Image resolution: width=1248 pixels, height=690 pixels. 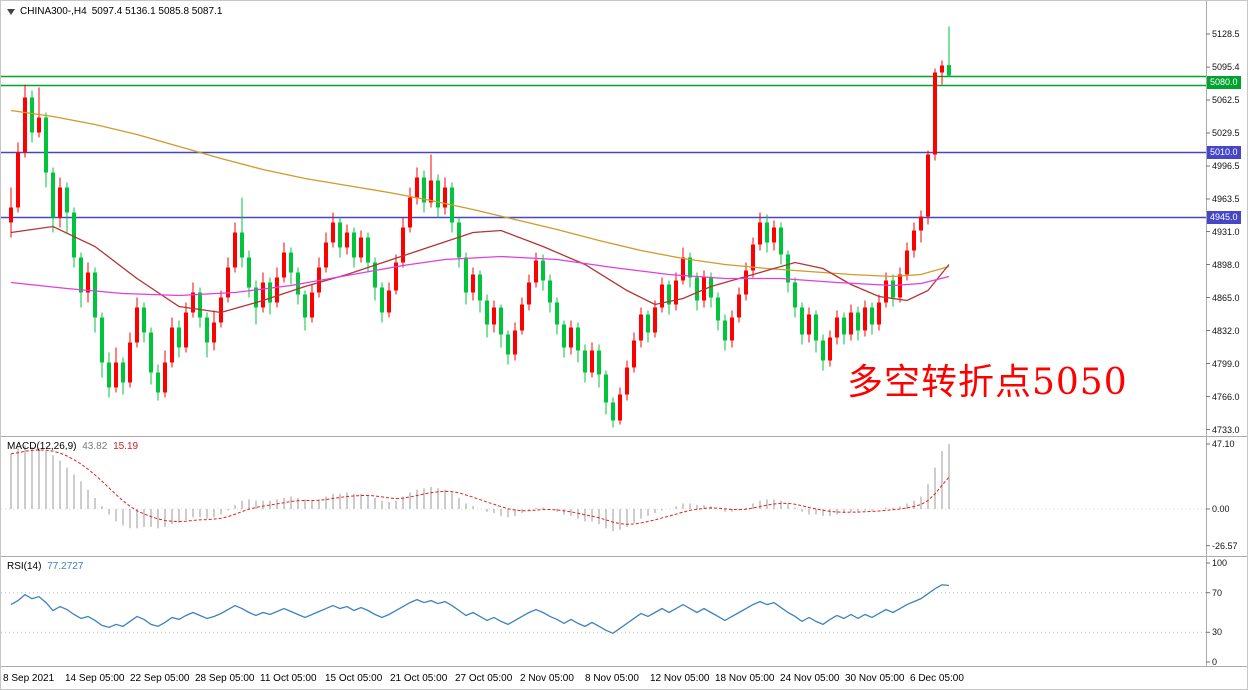 I want to click on symbol-marker-icon, so click(x=11, y=11).